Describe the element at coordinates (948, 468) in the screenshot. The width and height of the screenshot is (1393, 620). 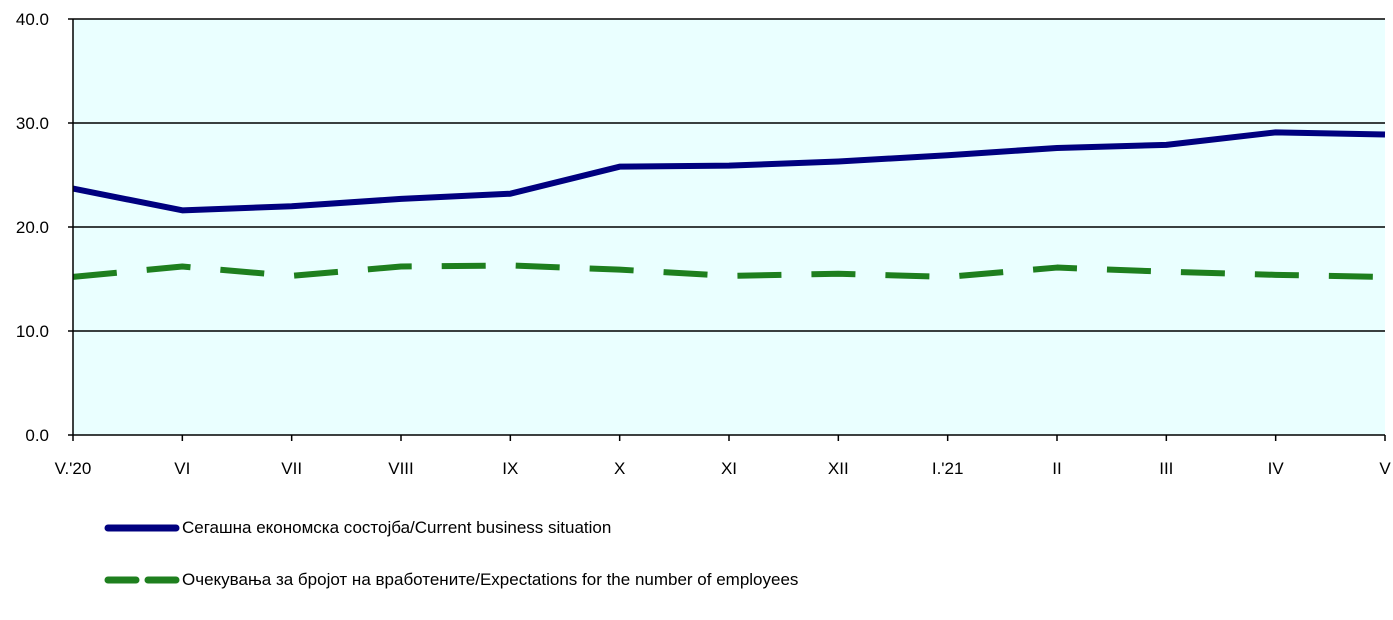
I see `x-tick-label-8: I.'21` at that location.